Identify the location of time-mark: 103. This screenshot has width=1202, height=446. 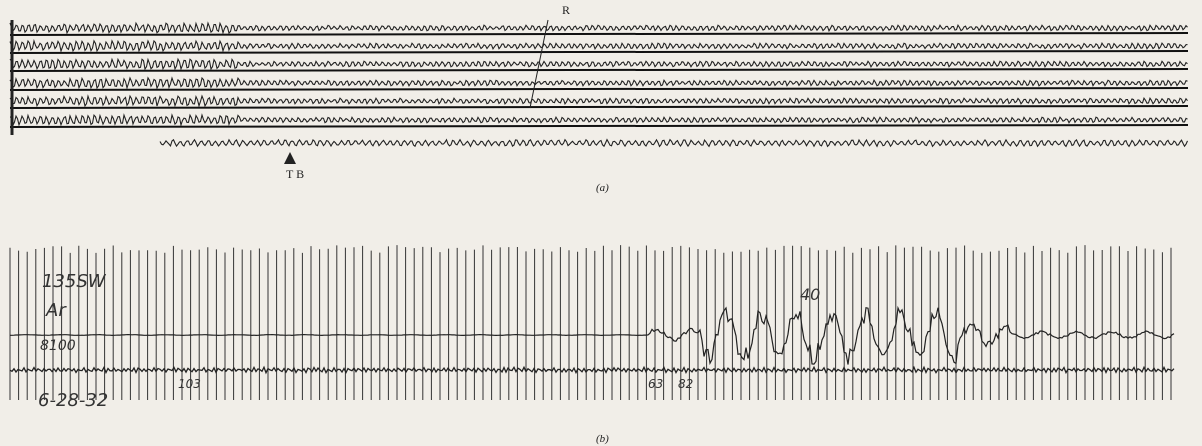
(189, 384).